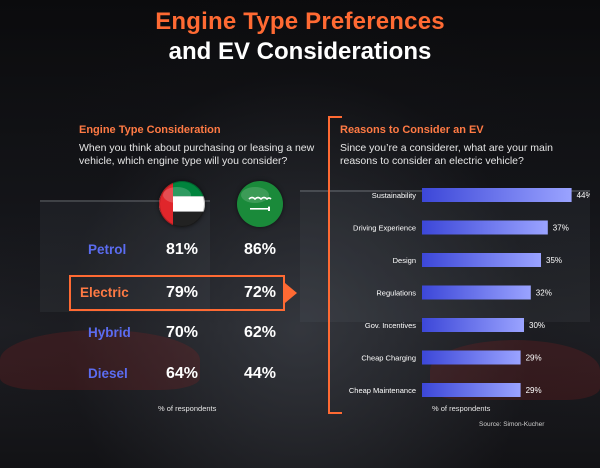 This screenshot has width=600, height=468. What do you see at coordinates (182, 332) in the screenshot?
I see `uae-value-hybrid: 70%` at bounding box center [182, 332].